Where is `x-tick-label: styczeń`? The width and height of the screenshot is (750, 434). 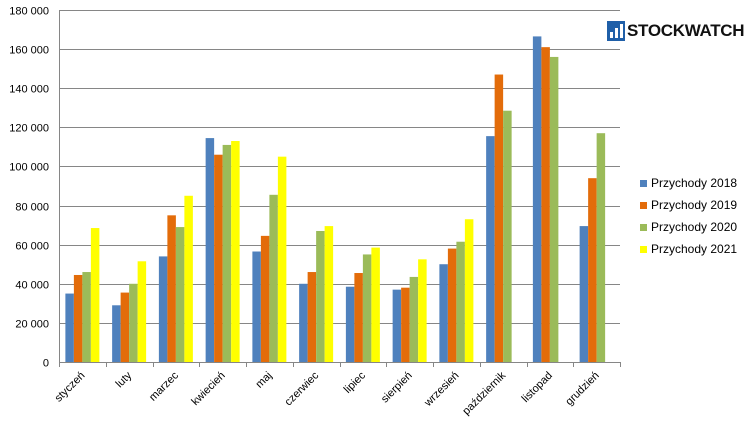 x-tick-label: styczeń is located at coordinates (70, 387).